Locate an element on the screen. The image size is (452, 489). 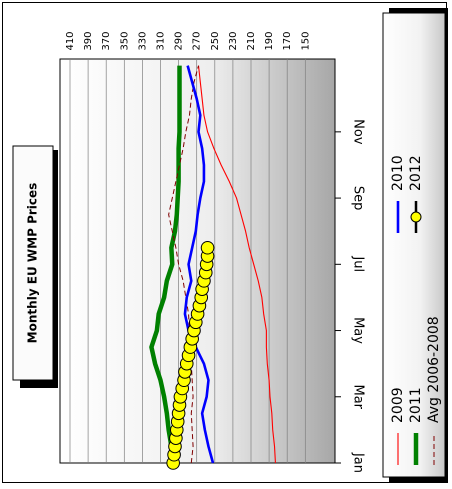
value-tick-label: 150 is located at coordinates (305, 40).